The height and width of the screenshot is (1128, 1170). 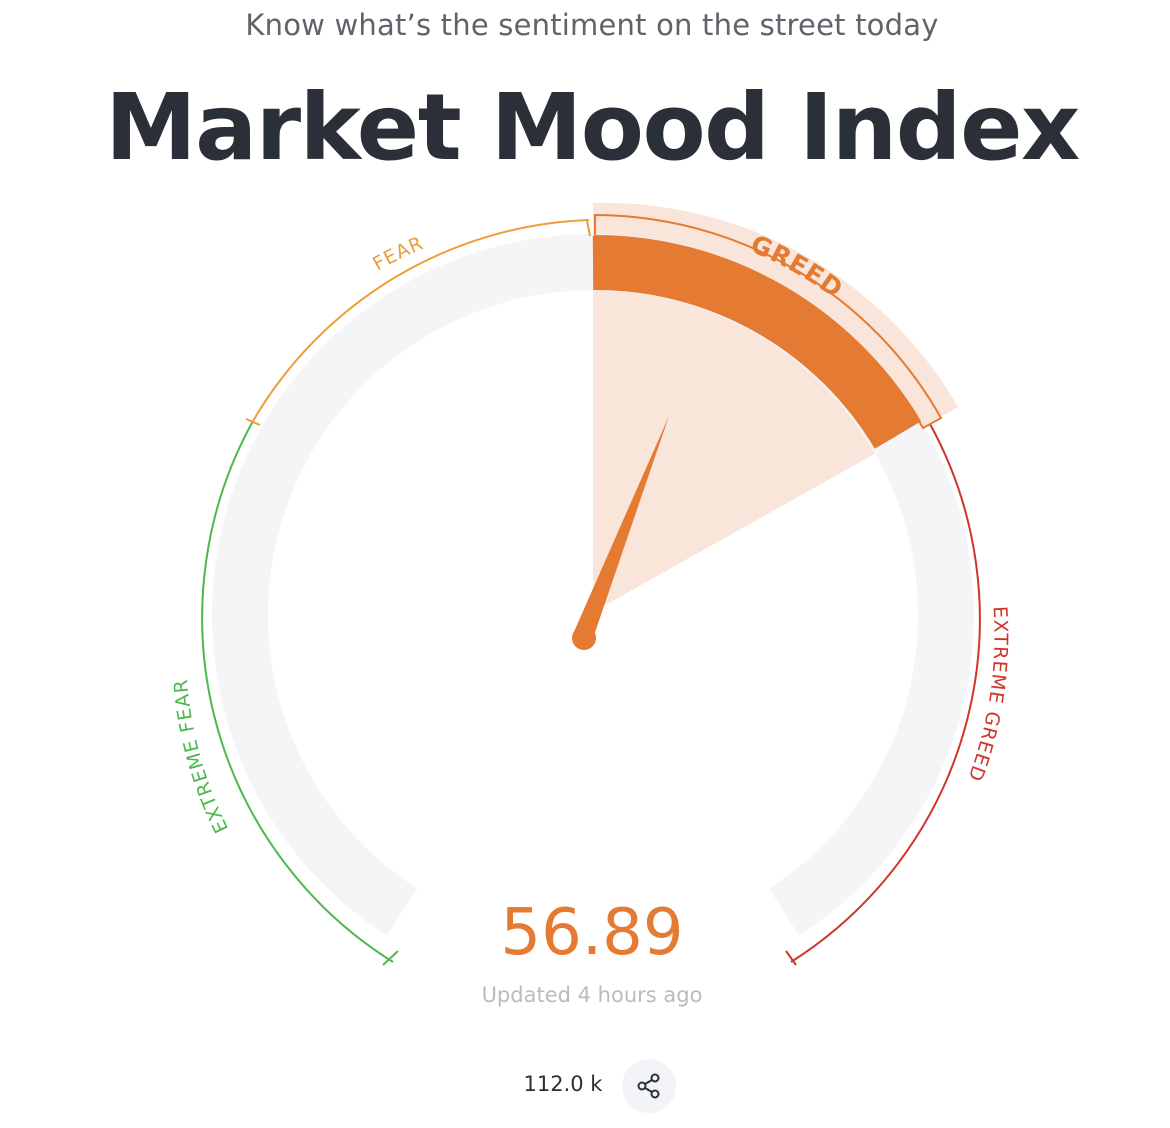 What do you see at coordinates (398, 253) in the screenshot?
I see `zone-label-fear: FEAR` at bounding box center [398, 253].